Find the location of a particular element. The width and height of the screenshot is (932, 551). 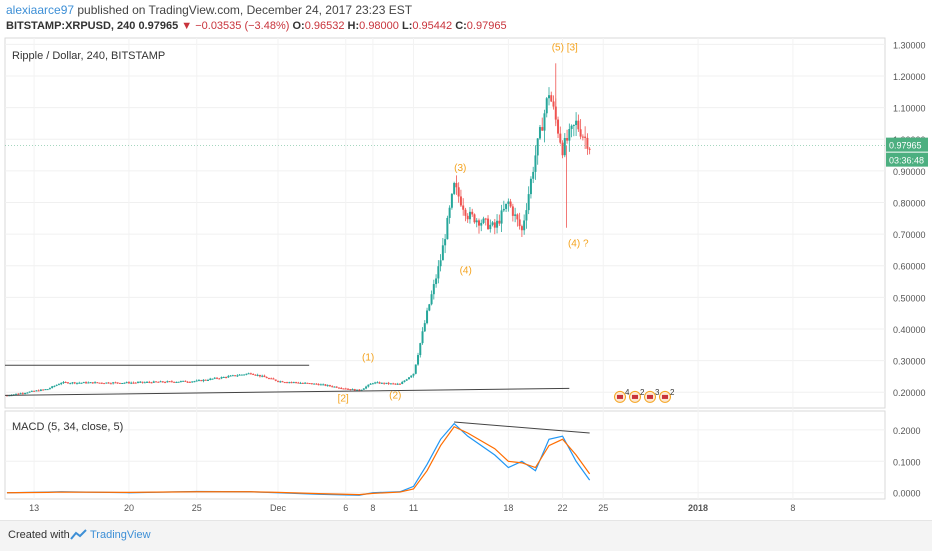

low-value: 0.95442 is located at coordinates (432, 26).